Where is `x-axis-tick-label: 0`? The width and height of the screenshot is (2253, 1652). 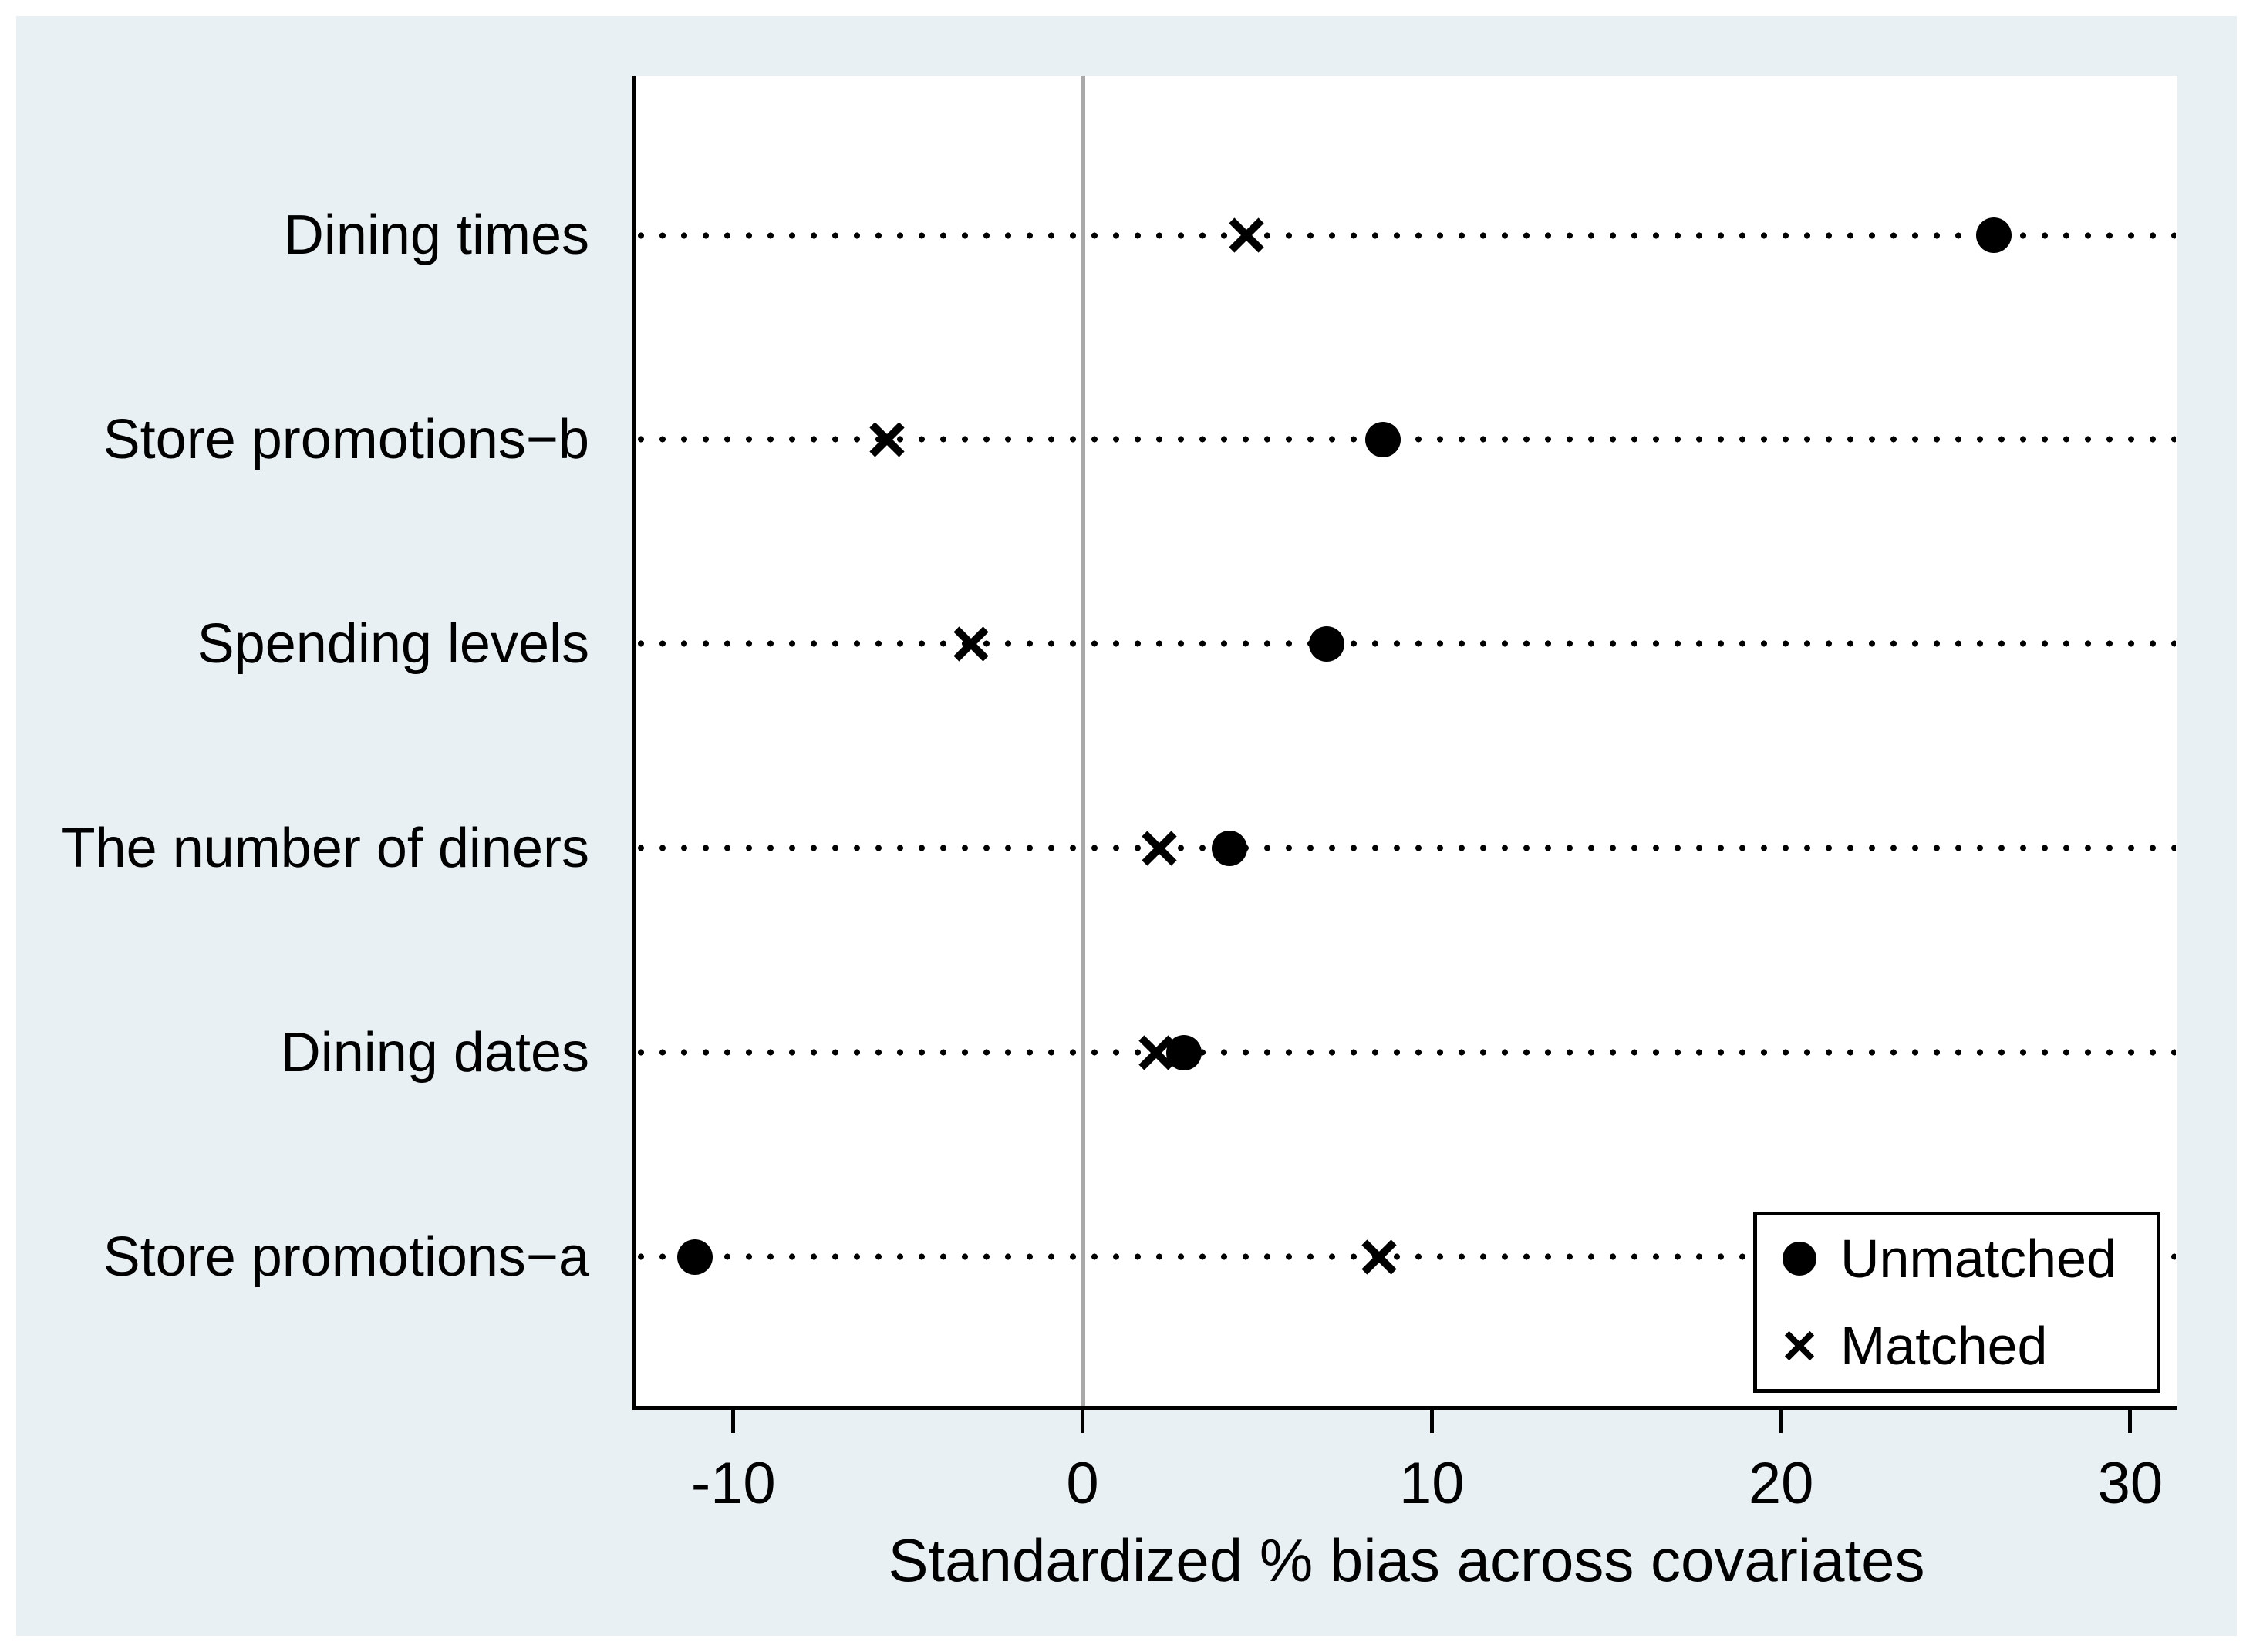 x-axis-tick-label: 0 is located at coordinates (1082, 1484).